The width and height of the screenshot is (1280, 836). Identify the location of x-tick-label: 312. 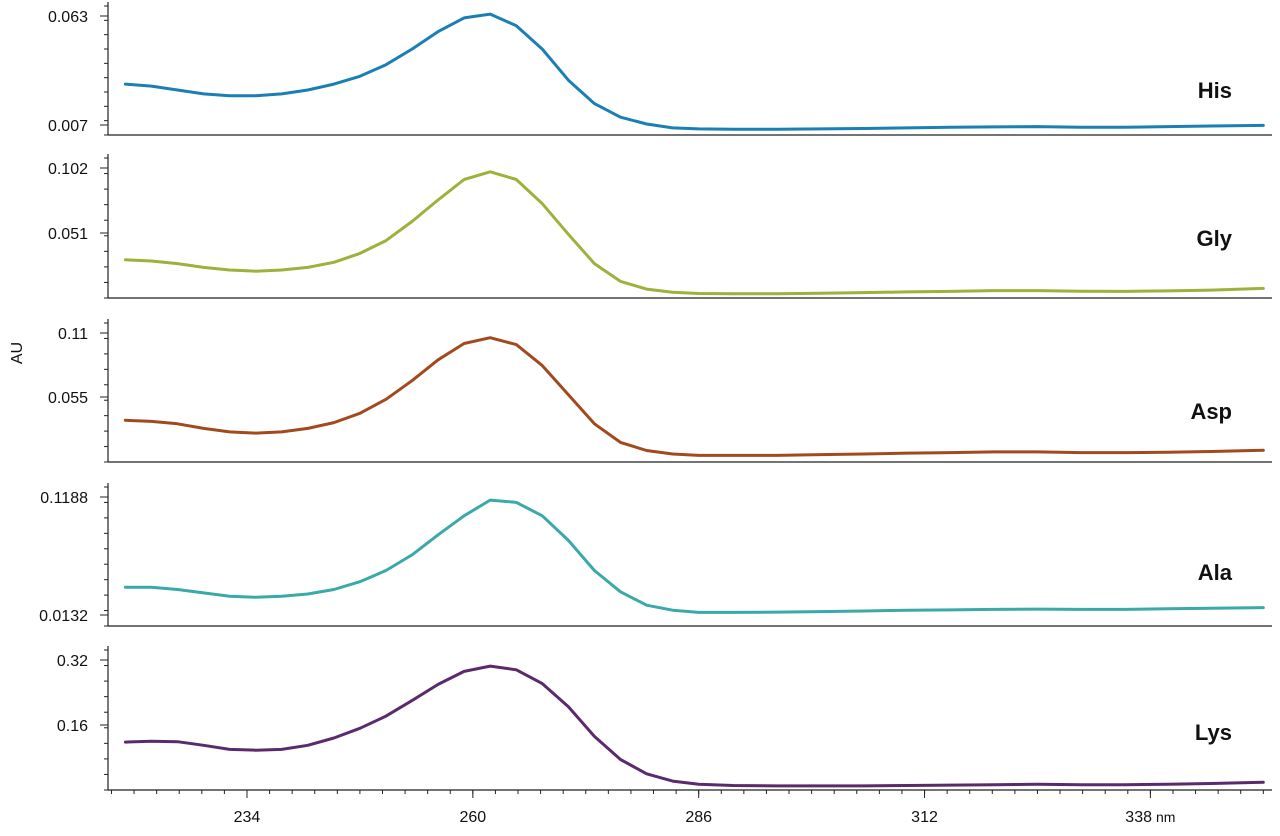
(924, 817).